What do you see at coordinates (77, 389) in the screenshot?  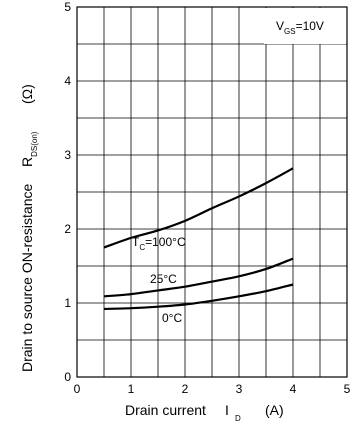 I see `x-tick-label: 0` at bounding box center [77, 389].